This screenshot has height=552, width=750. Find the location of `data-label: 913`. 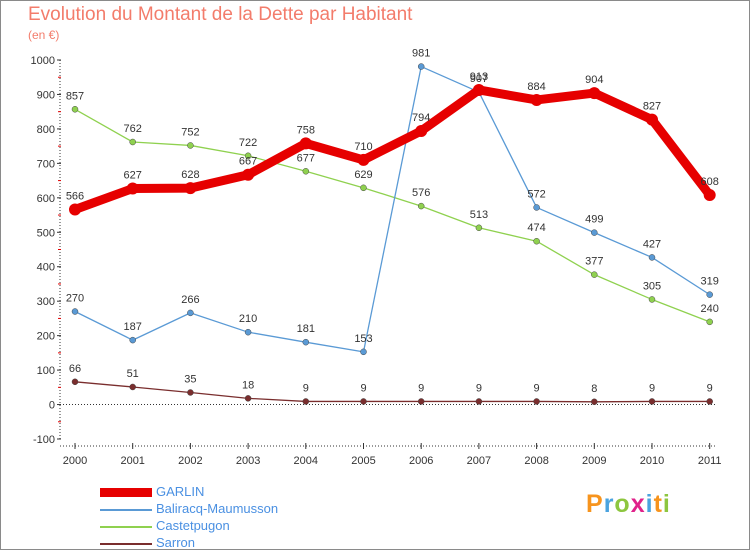

data-label: 913 is located at coordinates (479, 77).